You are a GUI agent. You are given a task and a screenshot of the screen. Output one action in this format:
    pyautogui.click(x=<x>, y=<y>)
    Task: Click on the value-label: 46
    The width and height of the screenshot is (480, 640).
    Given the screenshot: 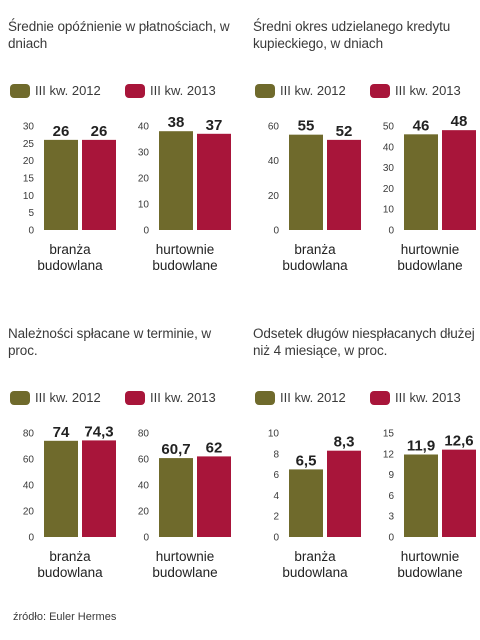 What is the action you would take?
    pyautogui.click(x=421, y=125)
    